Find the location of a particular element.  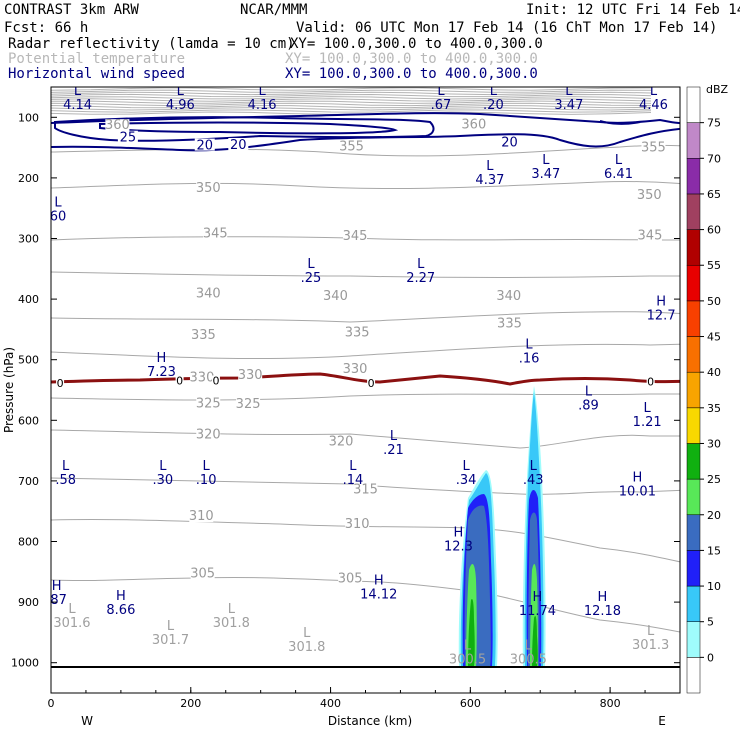

colorbar-label: 5 is located at coordinates (710, 622).